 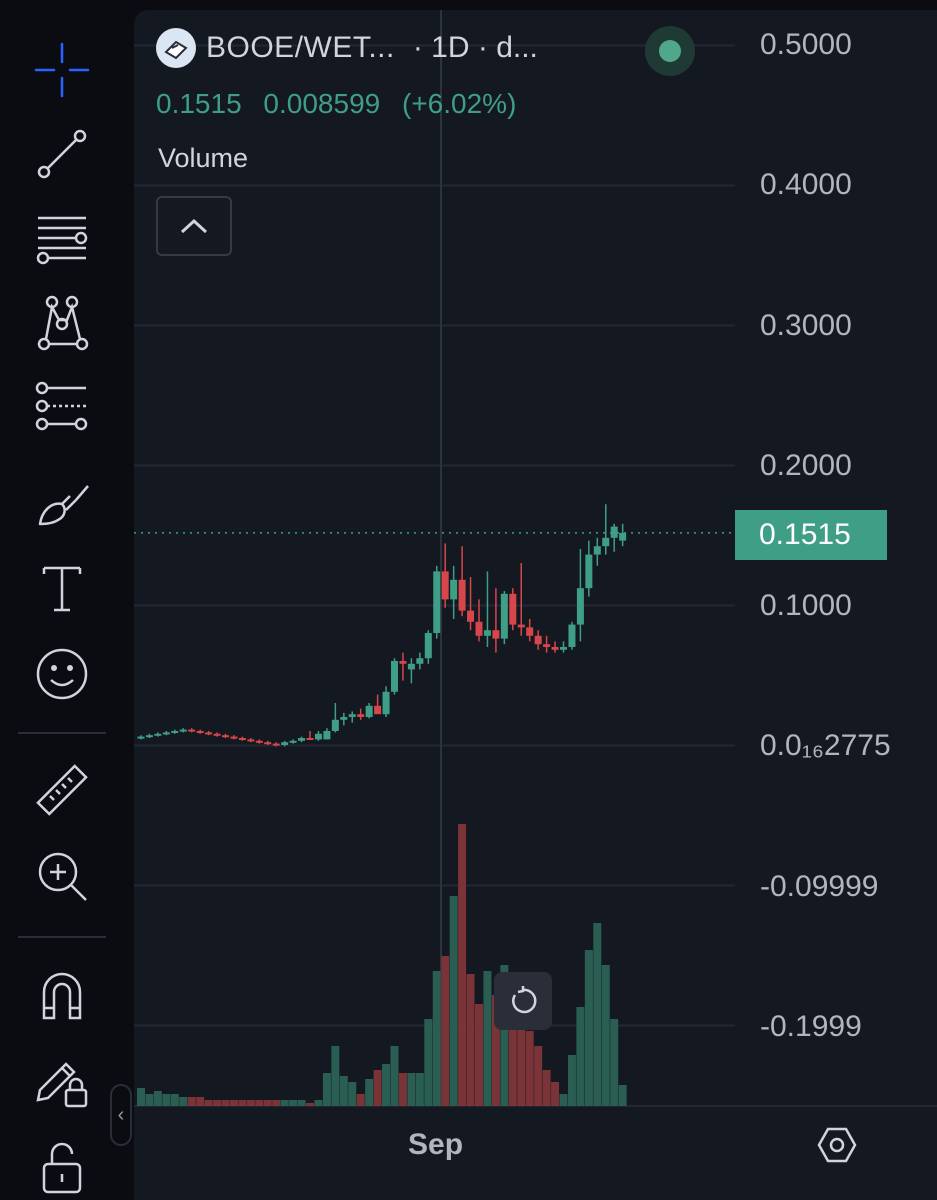 I want to click on unlock-icon, so click(x=62, y=1166).